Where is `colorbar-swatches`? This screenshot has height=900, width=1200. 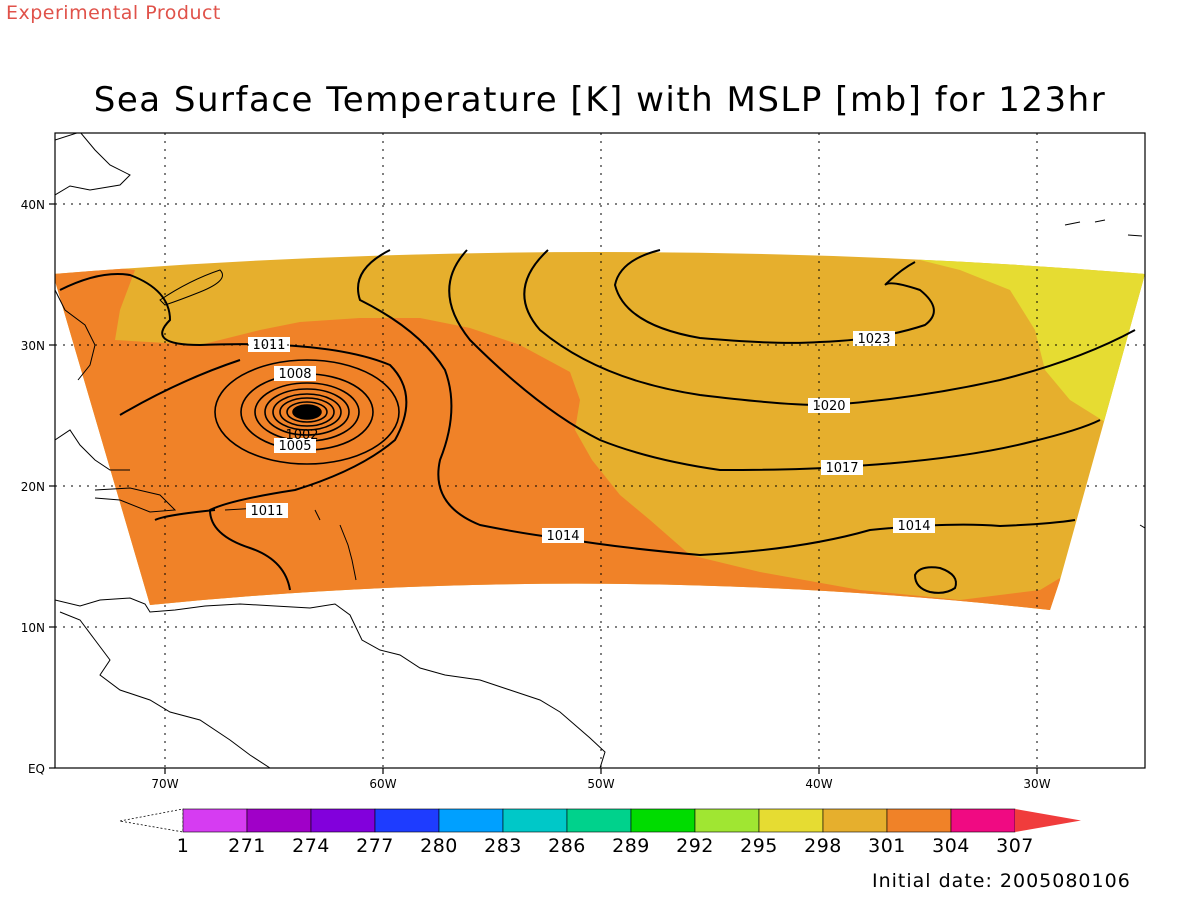
colorbar-swatches is located at coordinates (631, 820).